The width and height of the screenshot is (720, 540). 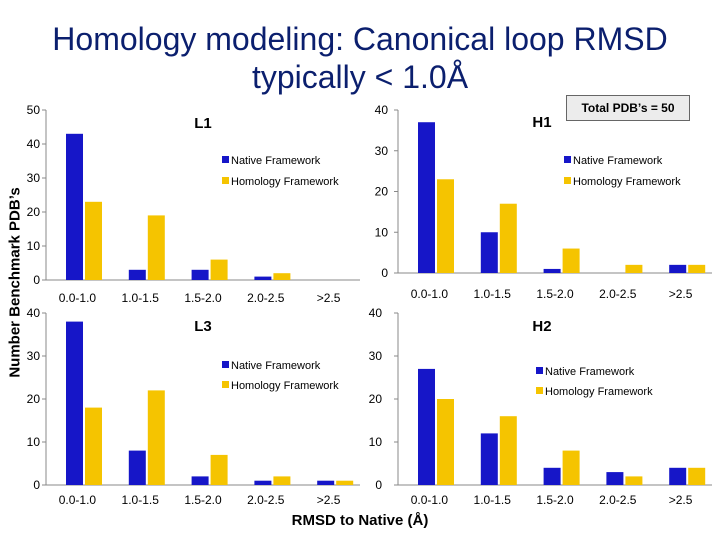 What do you see at coordinates (78, 298) in the screenshot?
I see `l1-category-label: 0.0-1.0` at bounding box center [78, 298].